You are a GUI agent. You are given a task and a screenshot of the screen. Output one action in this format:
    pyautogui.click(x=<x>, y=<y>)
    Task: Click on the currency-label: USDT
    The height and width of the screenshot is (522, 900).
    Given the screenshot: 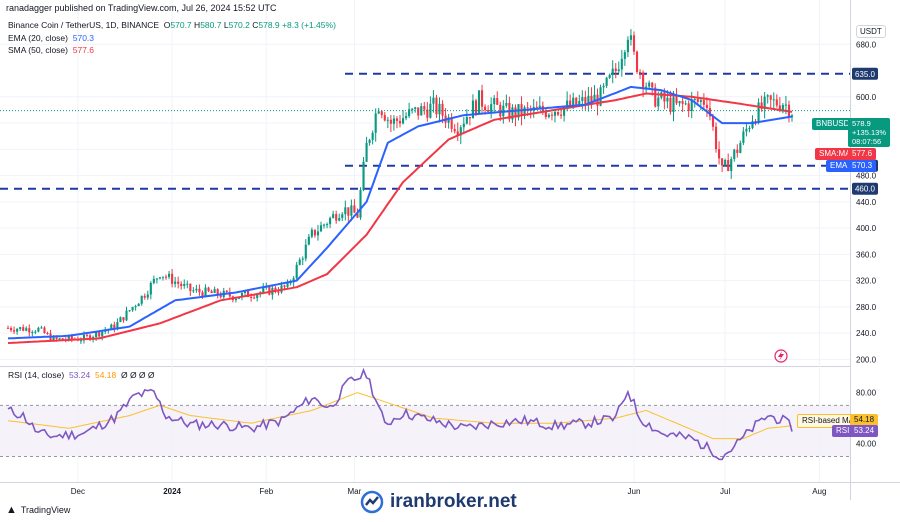 What is the action you would take?
    pyautogui.click(x=871, y=31)
    